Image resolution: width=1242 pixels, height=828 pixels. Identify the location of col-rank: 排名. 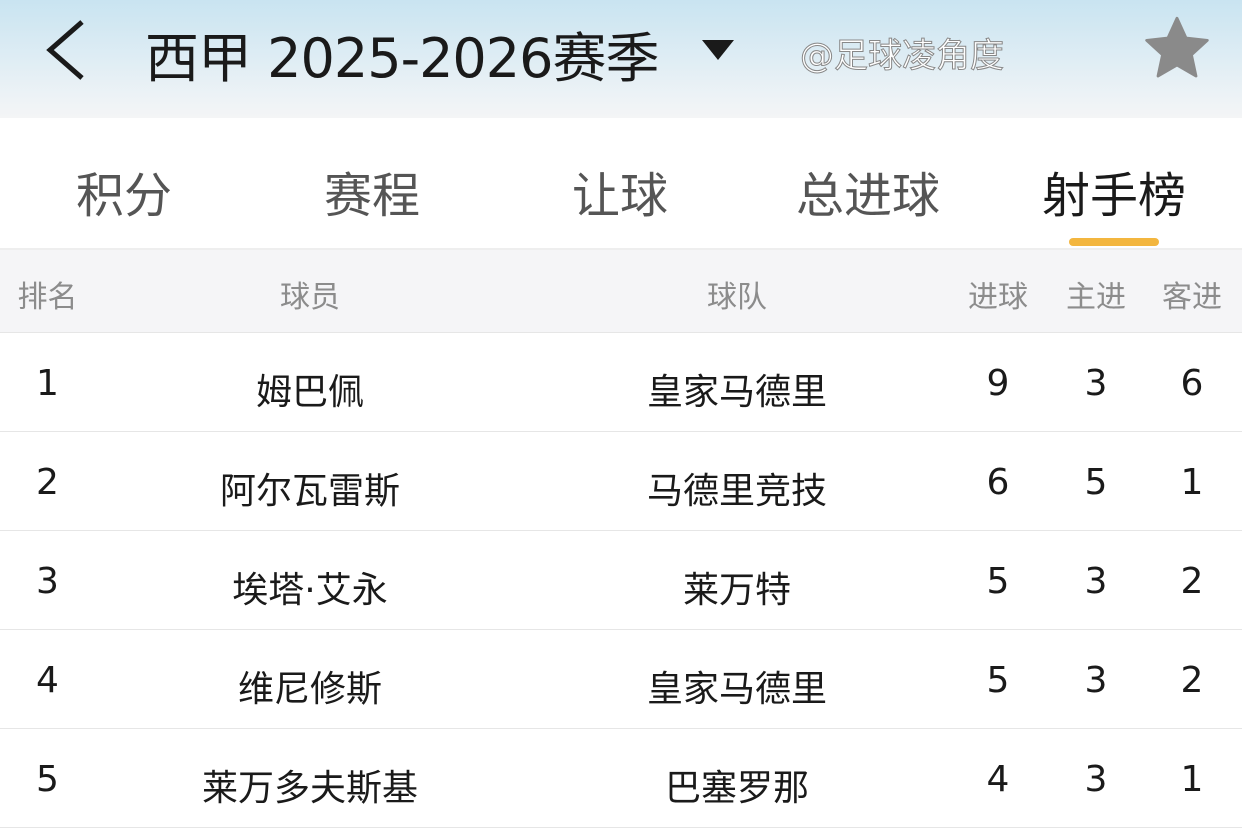
(47, 297).